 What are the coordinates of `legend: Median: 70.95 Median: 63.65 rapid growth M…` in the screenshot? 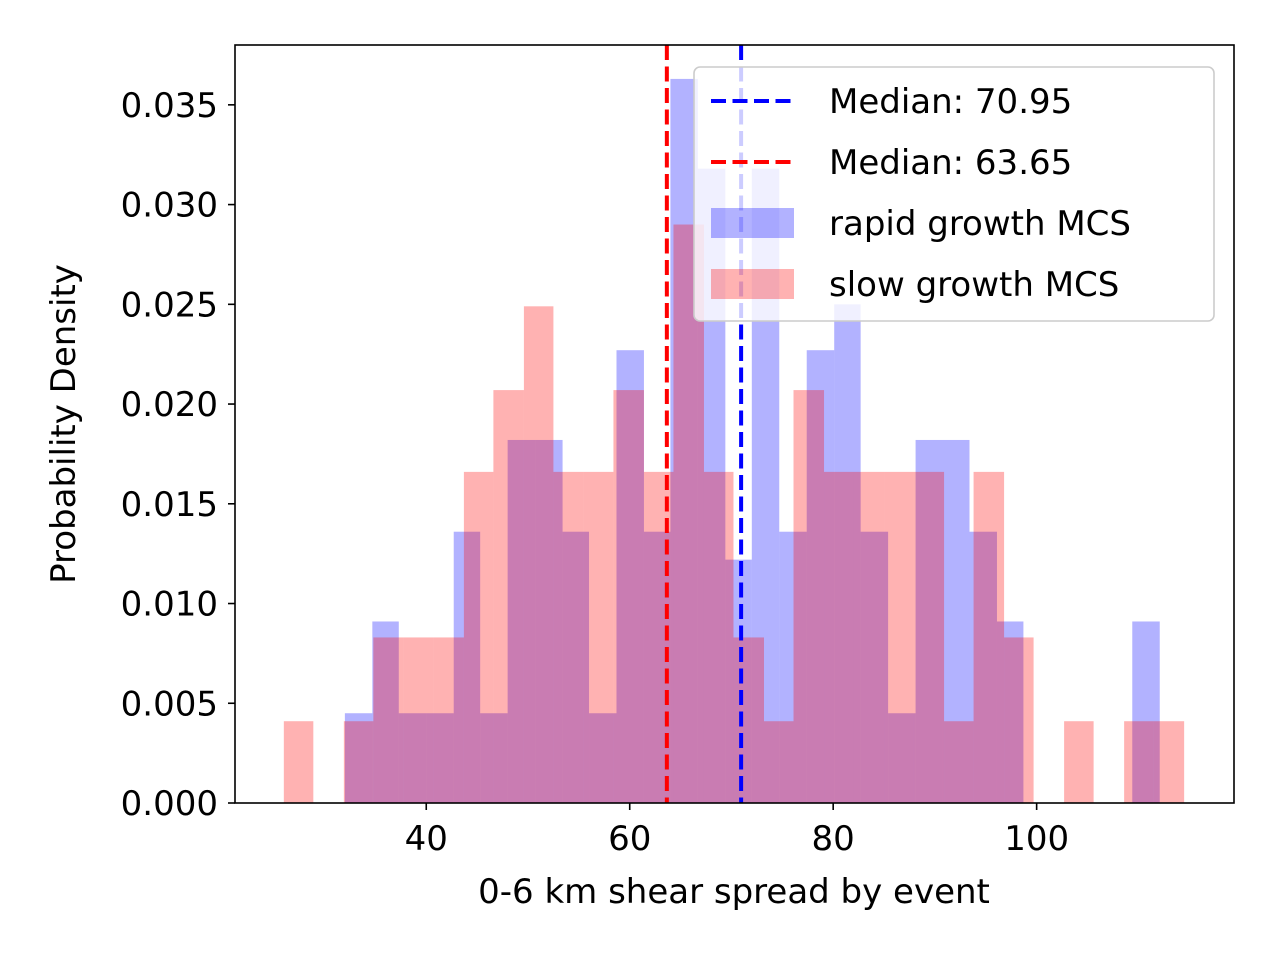 It's located at (954, 194).